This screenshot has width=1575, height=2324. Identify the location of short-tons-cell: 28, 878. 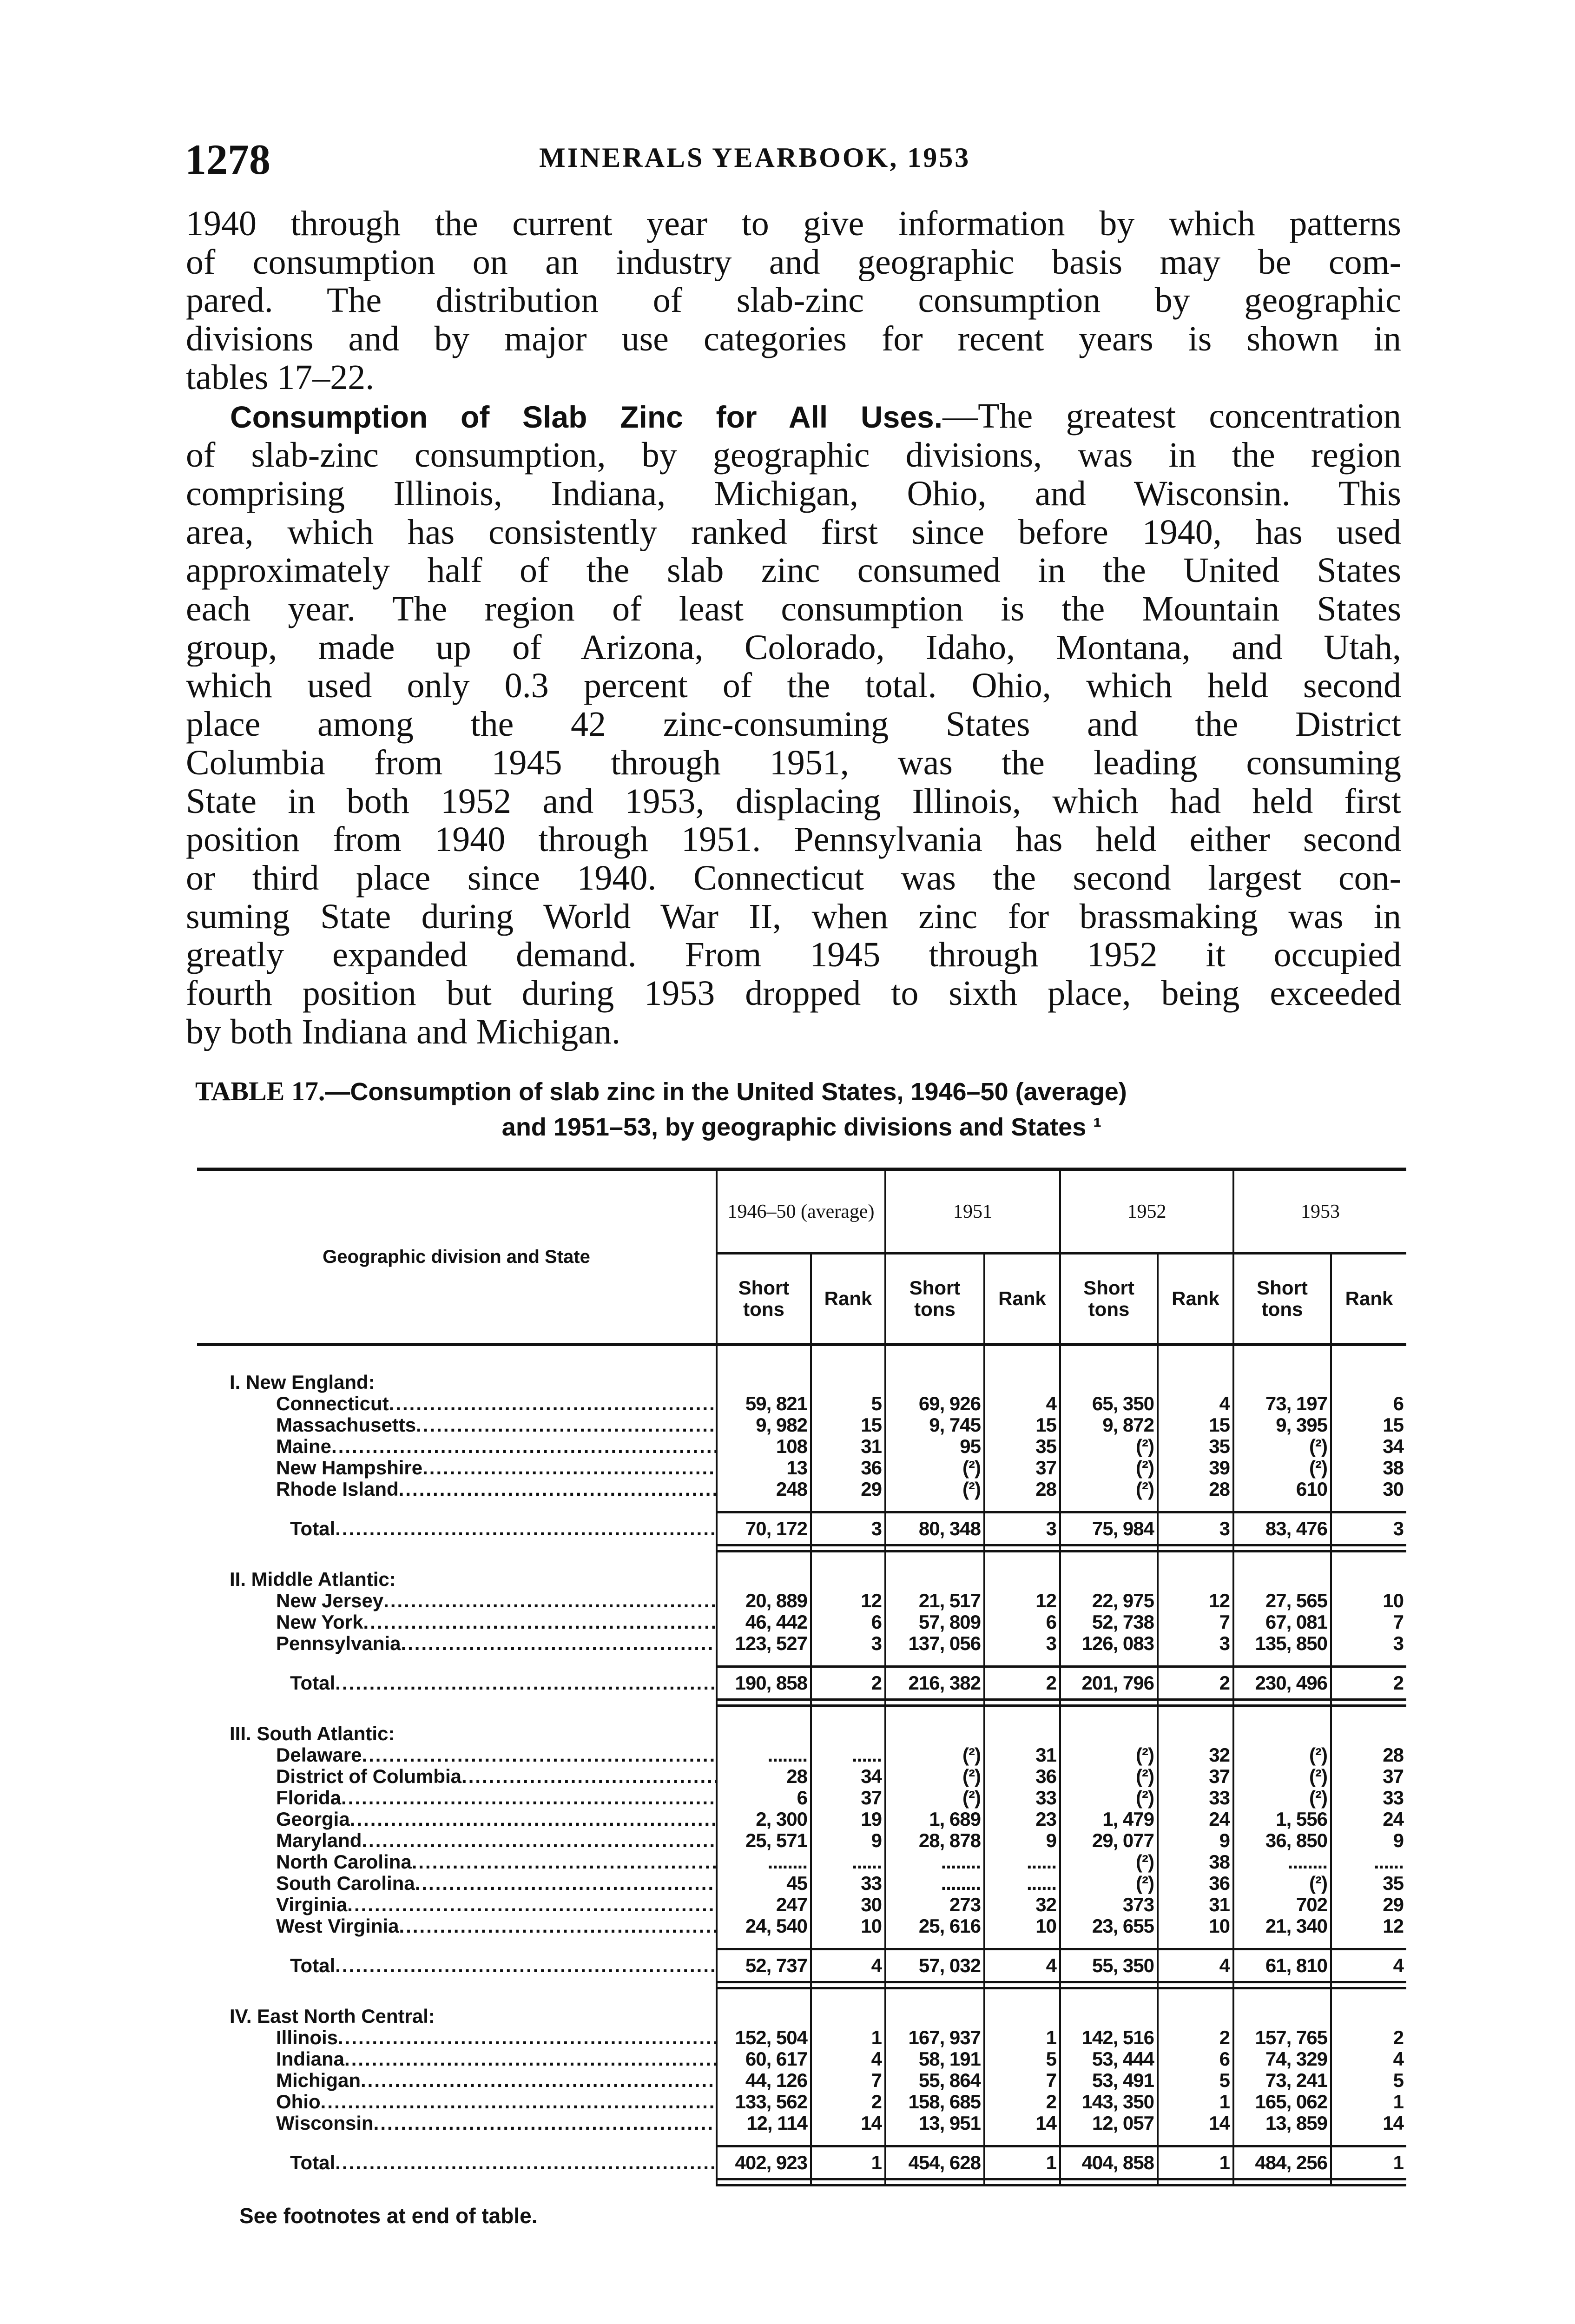
(934, 1840).